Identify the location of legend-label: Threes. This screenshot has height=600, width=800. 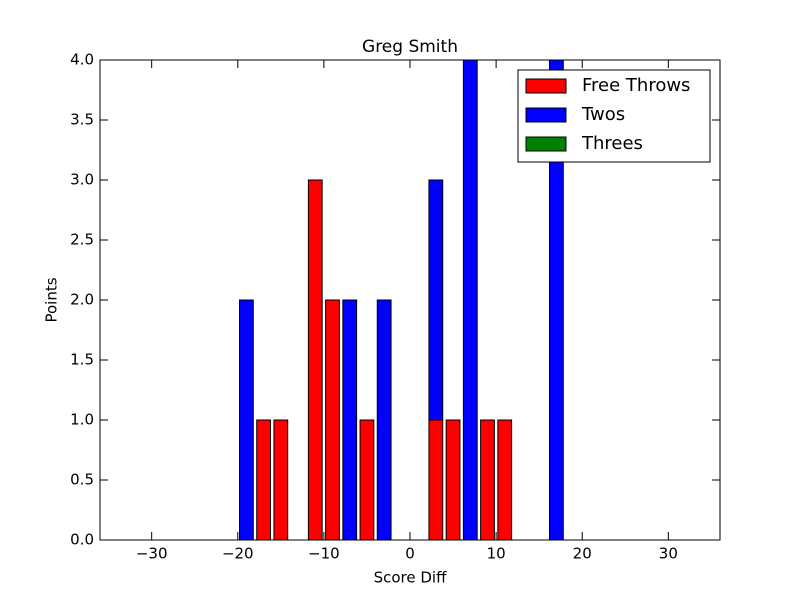
(612, 143).